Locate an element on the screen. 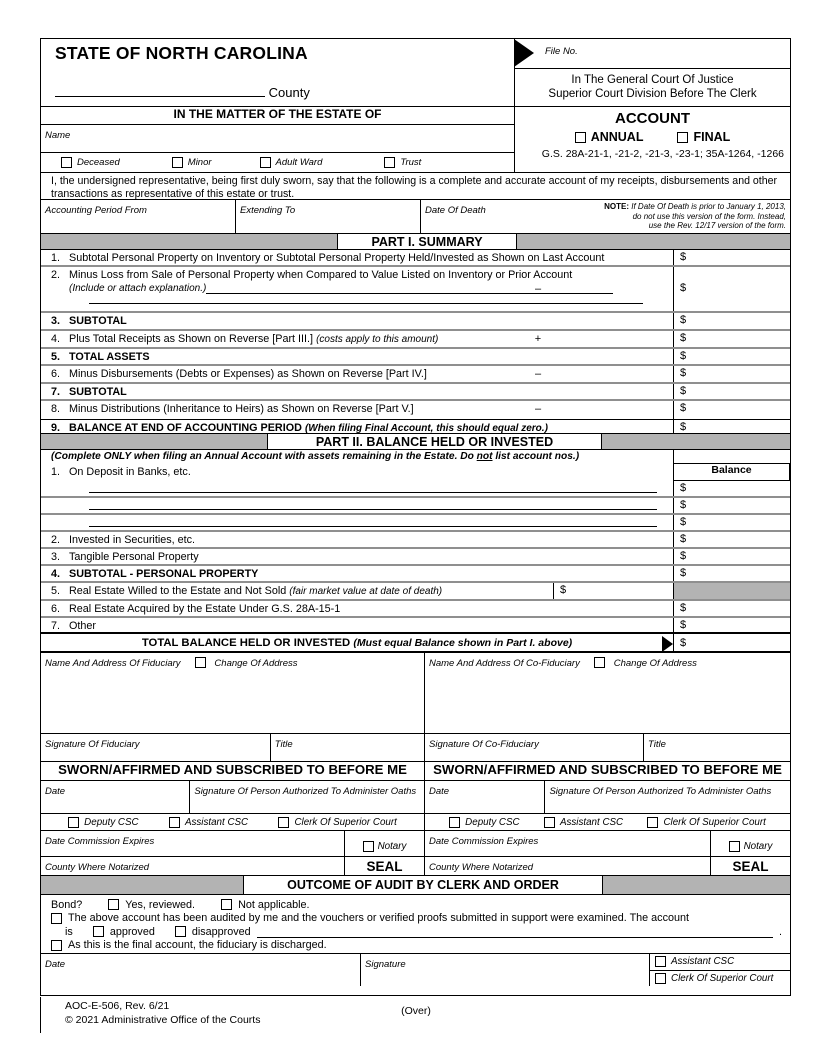 The height and width of the screenshot is (1056, 816). co-fiduciary-signature-field: Signature Of Co-Fiduciary is located at coordinates (534, 747).